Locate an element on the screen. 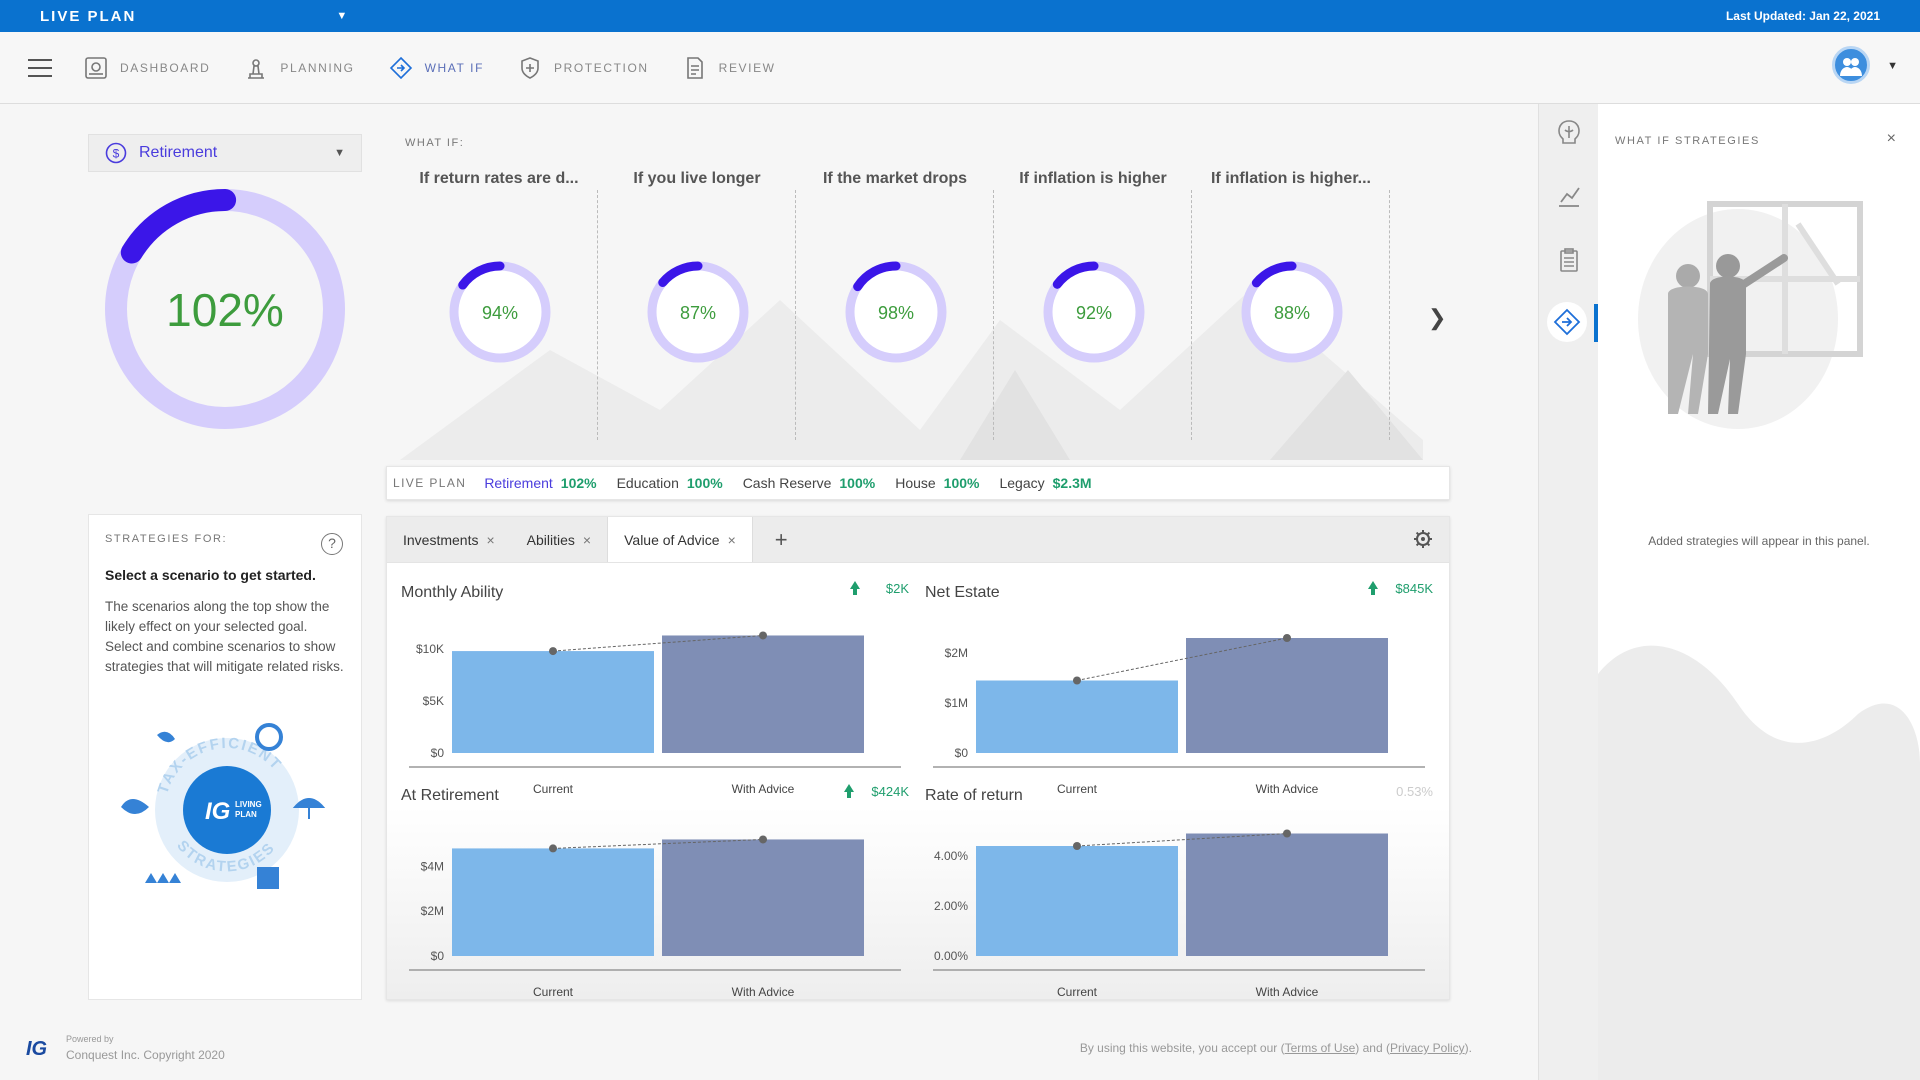 The height and width of the screenshot is (1080, 1920). add-tab-button: + is located at coordinates (781, 539).